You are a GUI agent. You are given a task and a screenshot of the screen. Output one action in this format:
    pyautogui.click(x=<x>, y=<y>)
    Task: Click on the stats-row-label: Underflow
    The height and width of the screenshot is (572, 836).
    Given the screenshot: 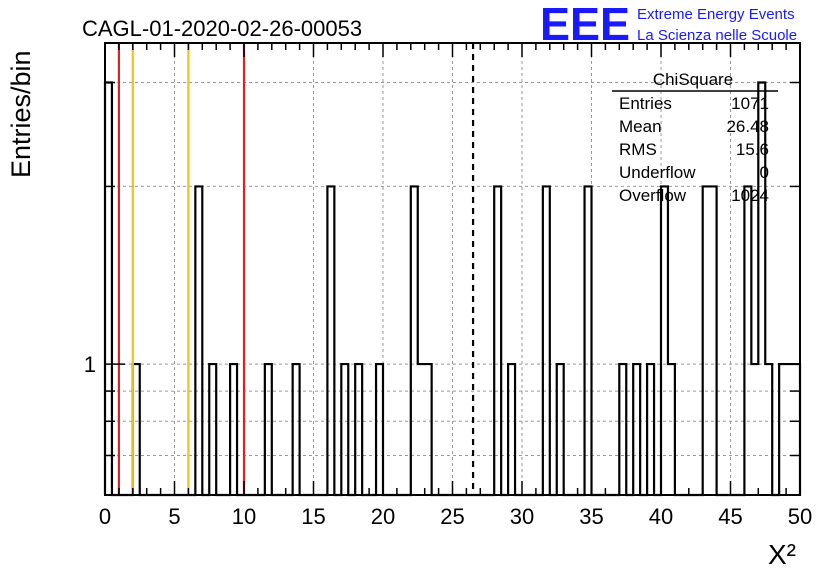 What is the action you would take?
    pyautogui.click(x=657, y=172)
    